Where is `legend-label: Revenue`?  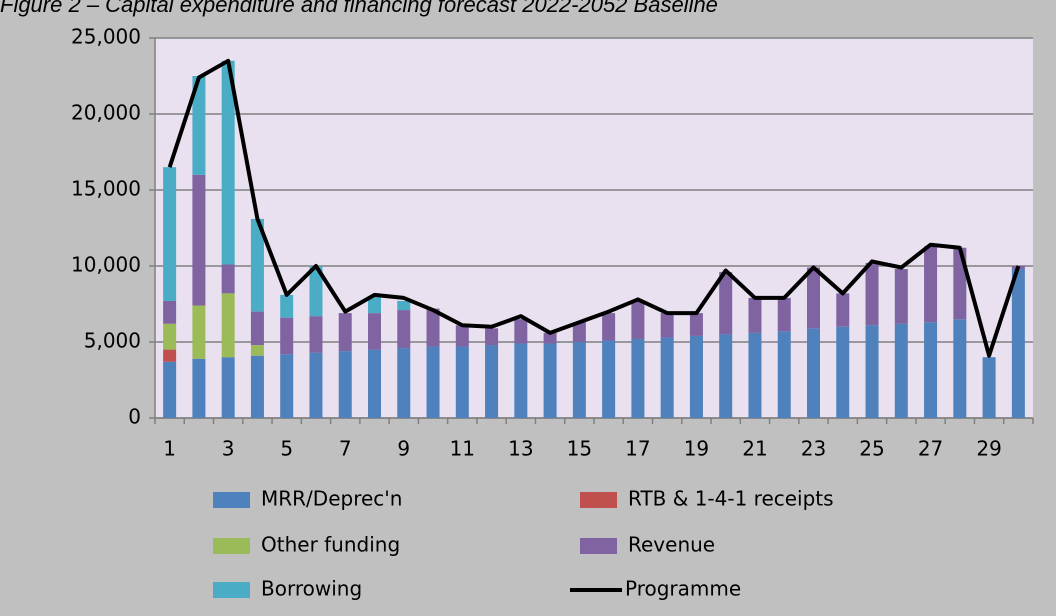
legend-label: Revenue is located at coordinates (671, 545).